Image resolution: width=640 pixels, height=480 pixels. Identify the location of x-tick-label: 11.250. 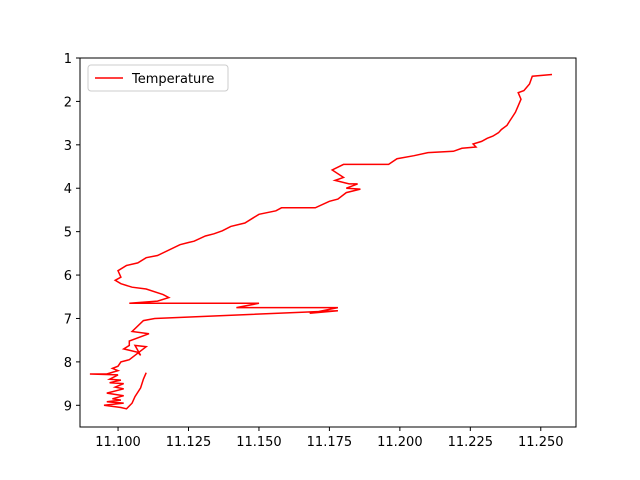
(541, 442).